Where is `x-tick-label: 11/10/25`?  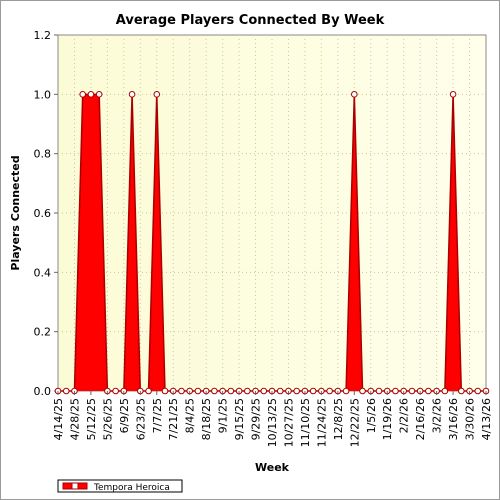 x-tick-label: 11/10/25 is located at coordinates (305, 422).